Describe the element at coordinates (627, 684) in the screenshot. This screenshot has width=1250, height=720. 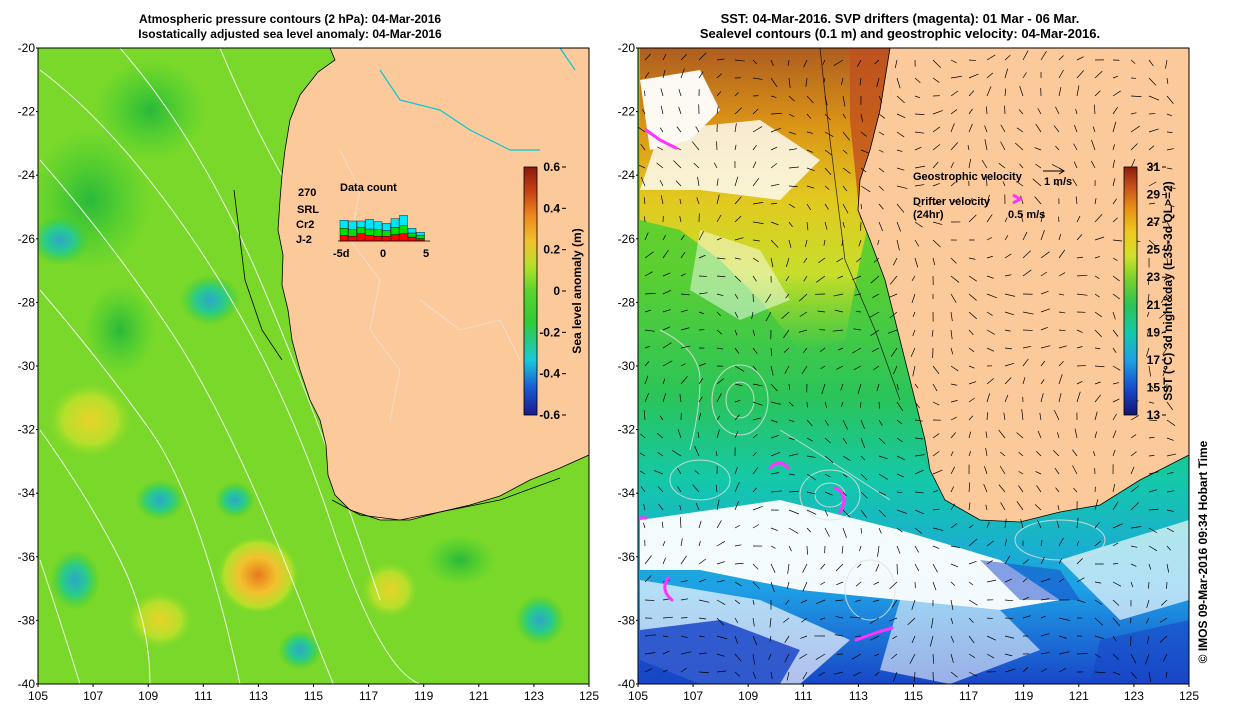
I see `right-lat-label: -40` at that location.